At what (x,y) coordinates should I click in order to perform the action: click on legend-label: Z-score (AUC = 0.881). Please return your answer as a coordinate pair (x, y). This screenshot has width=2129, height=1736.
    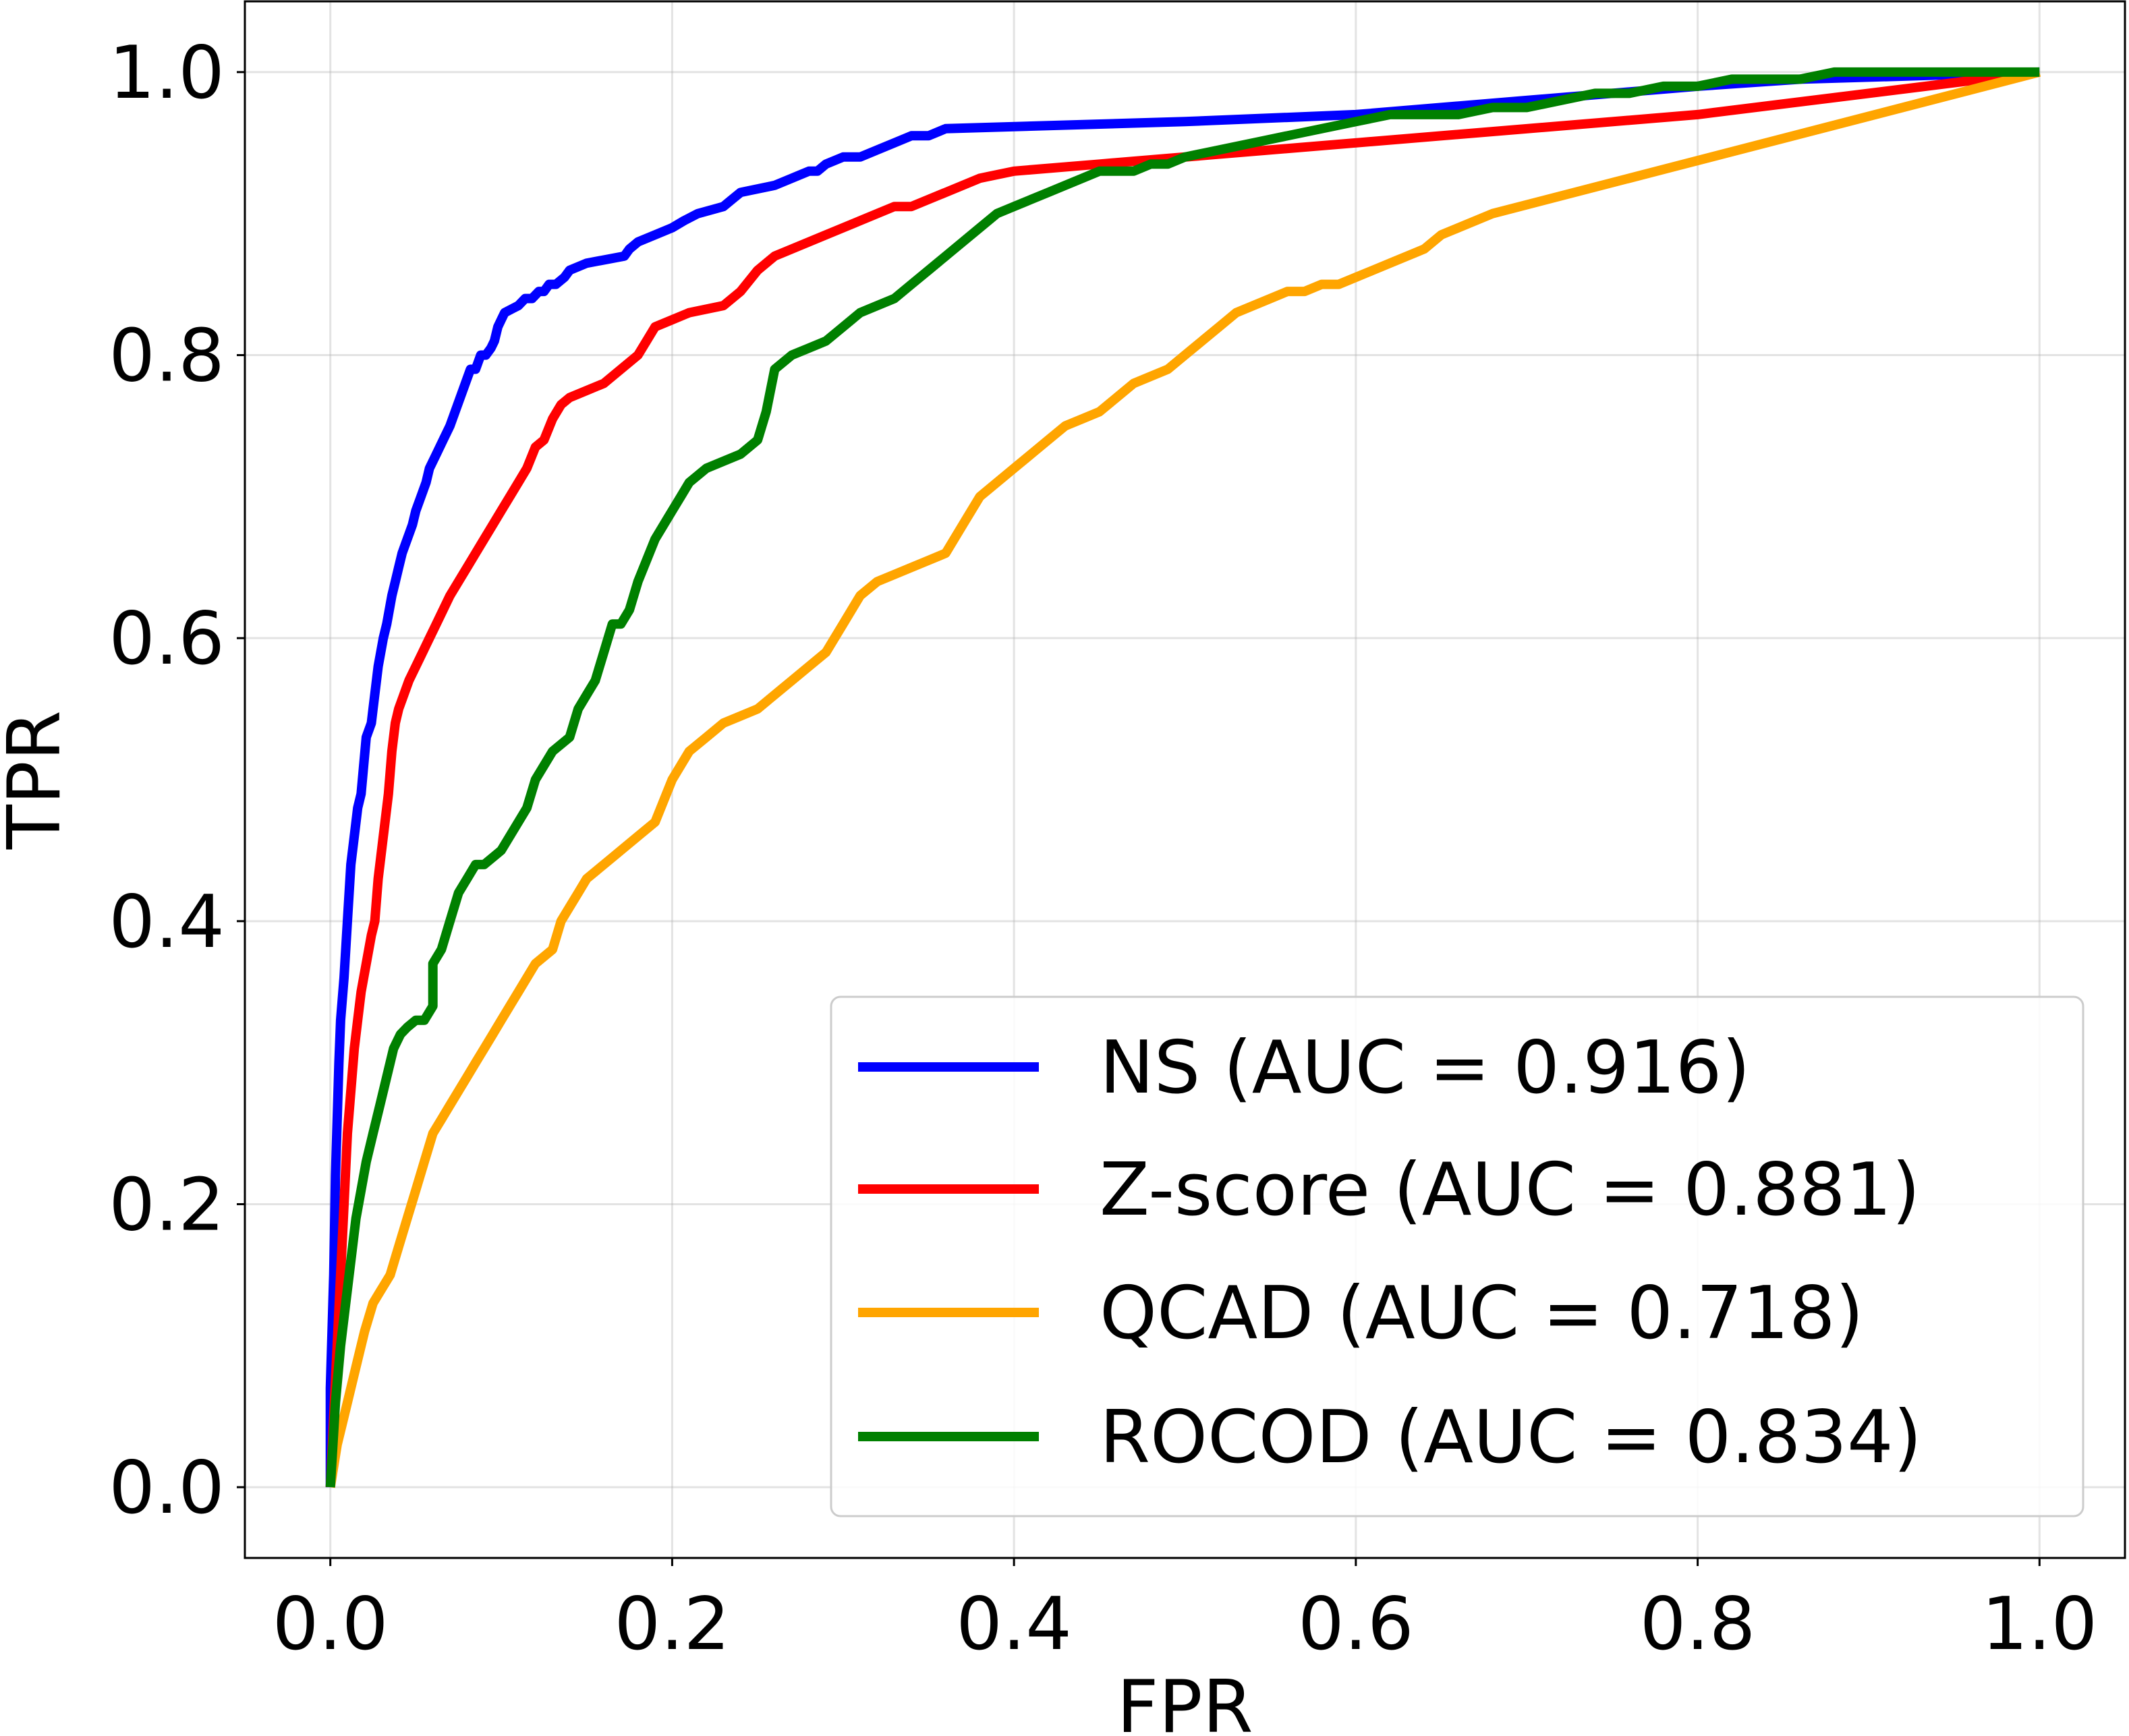
    Looking at the image, I should click on (1510, 1190).